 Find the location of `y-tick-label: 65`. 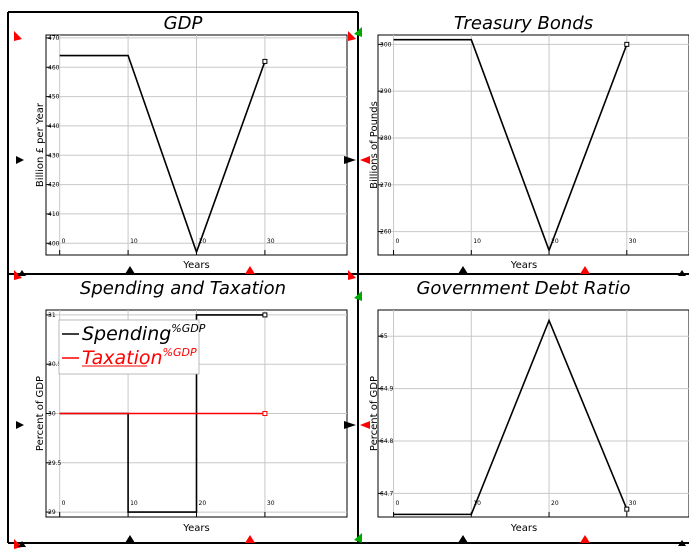

y-tick-label: 65 is located at coordinates (384, 336).